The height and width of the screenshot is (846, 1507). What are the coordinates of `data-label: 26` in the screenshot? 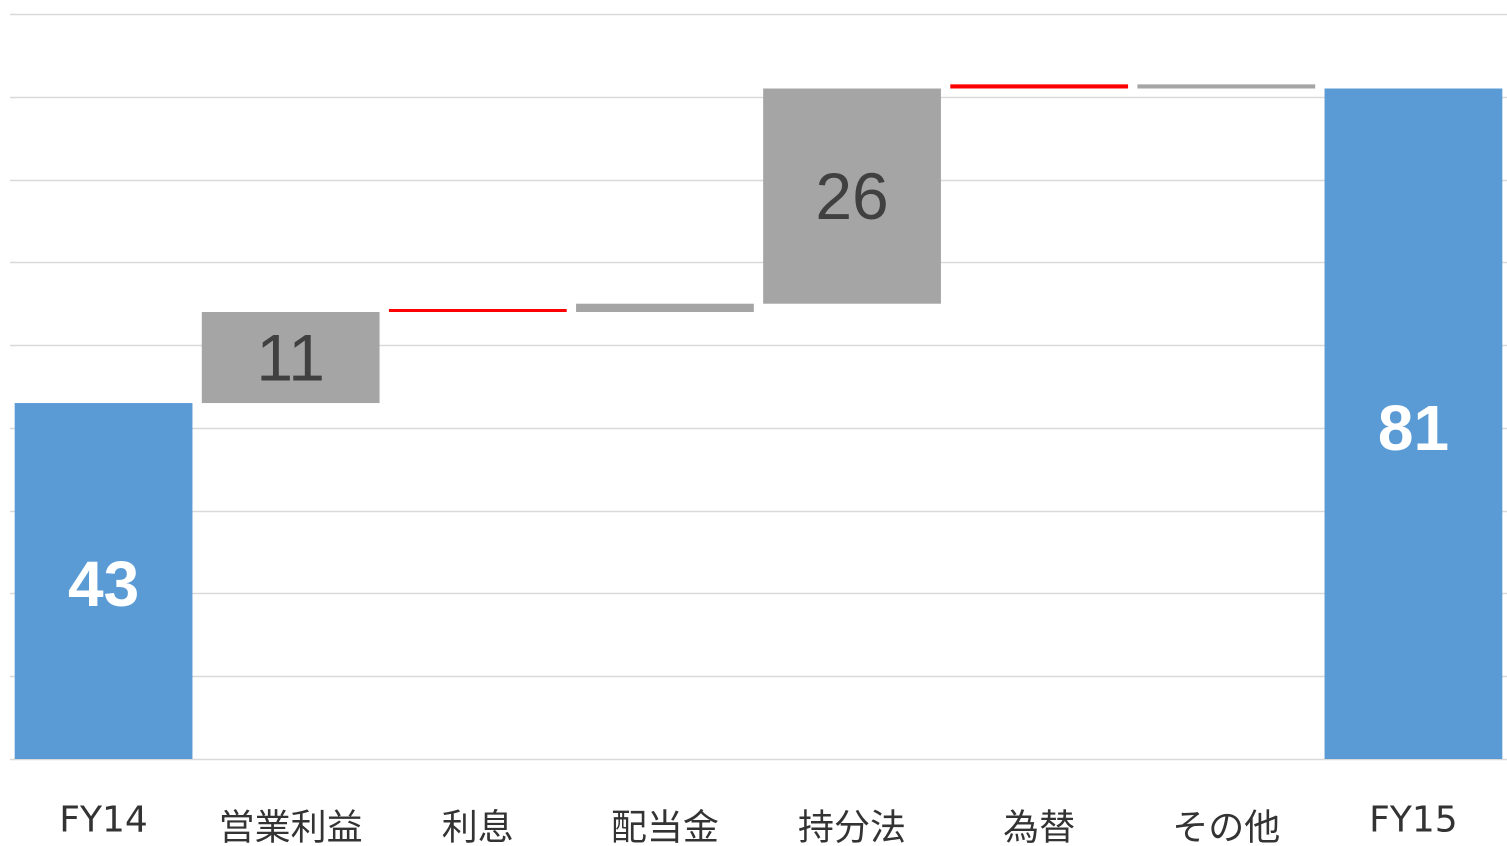 It's located at (851, 196).